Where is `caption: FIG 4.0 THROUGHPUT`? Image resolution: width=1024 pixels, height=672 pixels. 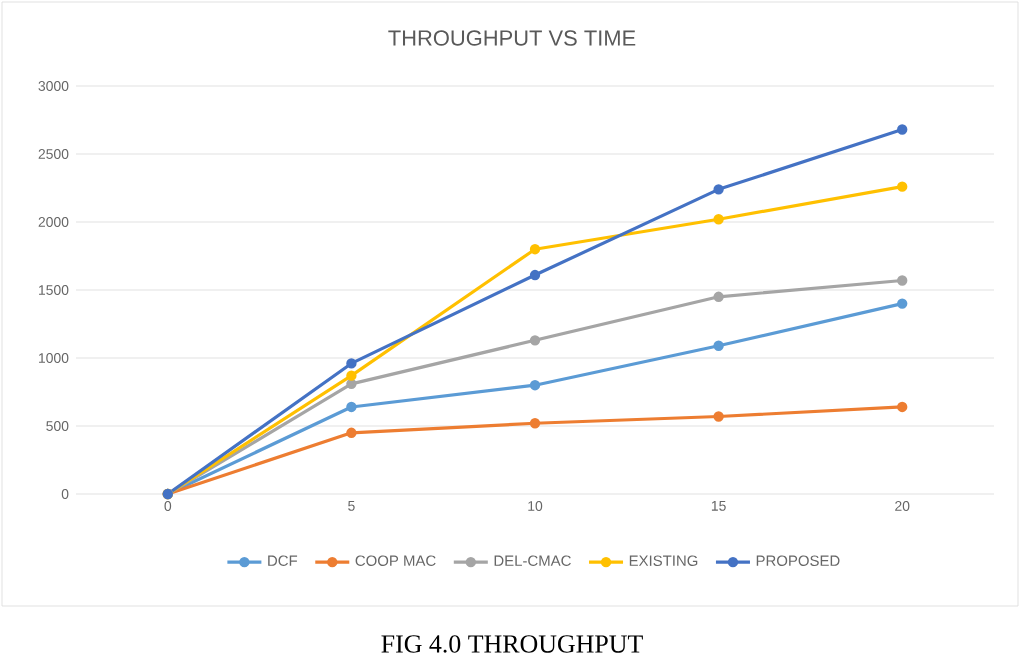
caption: FIG 4.0 THROUGHPUT is located at coordinates (512, 644).